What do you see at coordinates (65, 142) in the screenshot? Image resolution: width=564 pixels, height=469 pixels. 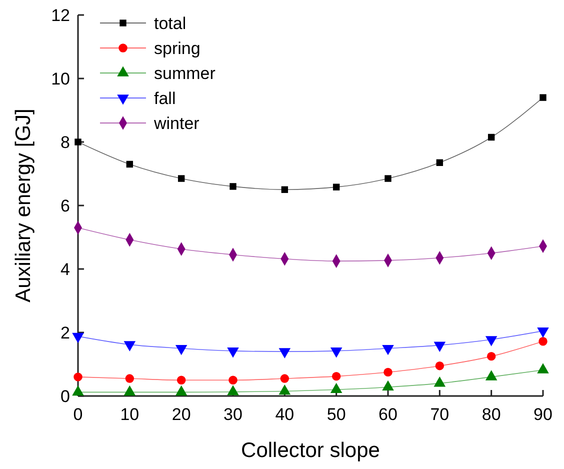 I see `y-tick-label: 8` at bounding box center [65, 142].